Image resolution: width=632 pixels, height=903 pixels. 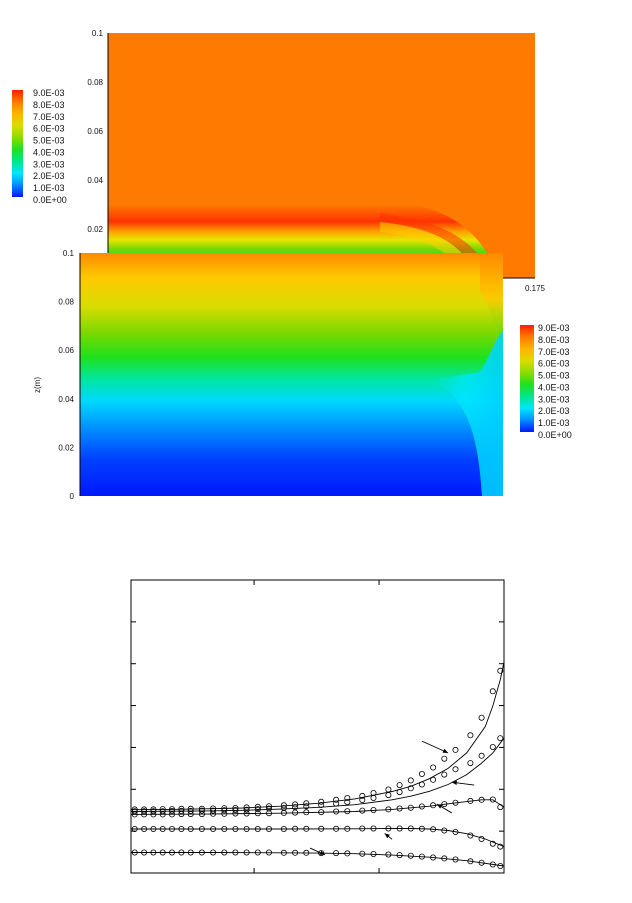 I want to click on chart-arrow, so click(x=388, y=836).